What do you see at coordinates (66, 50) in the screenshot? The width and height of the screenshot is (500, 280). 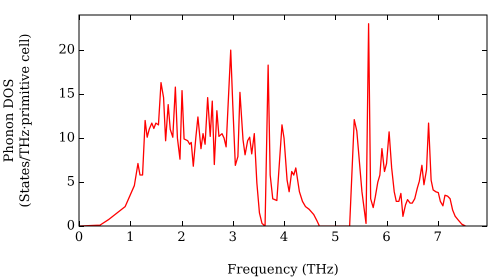 I see `y-tick-label: 20` at bounding box center [66, 50].